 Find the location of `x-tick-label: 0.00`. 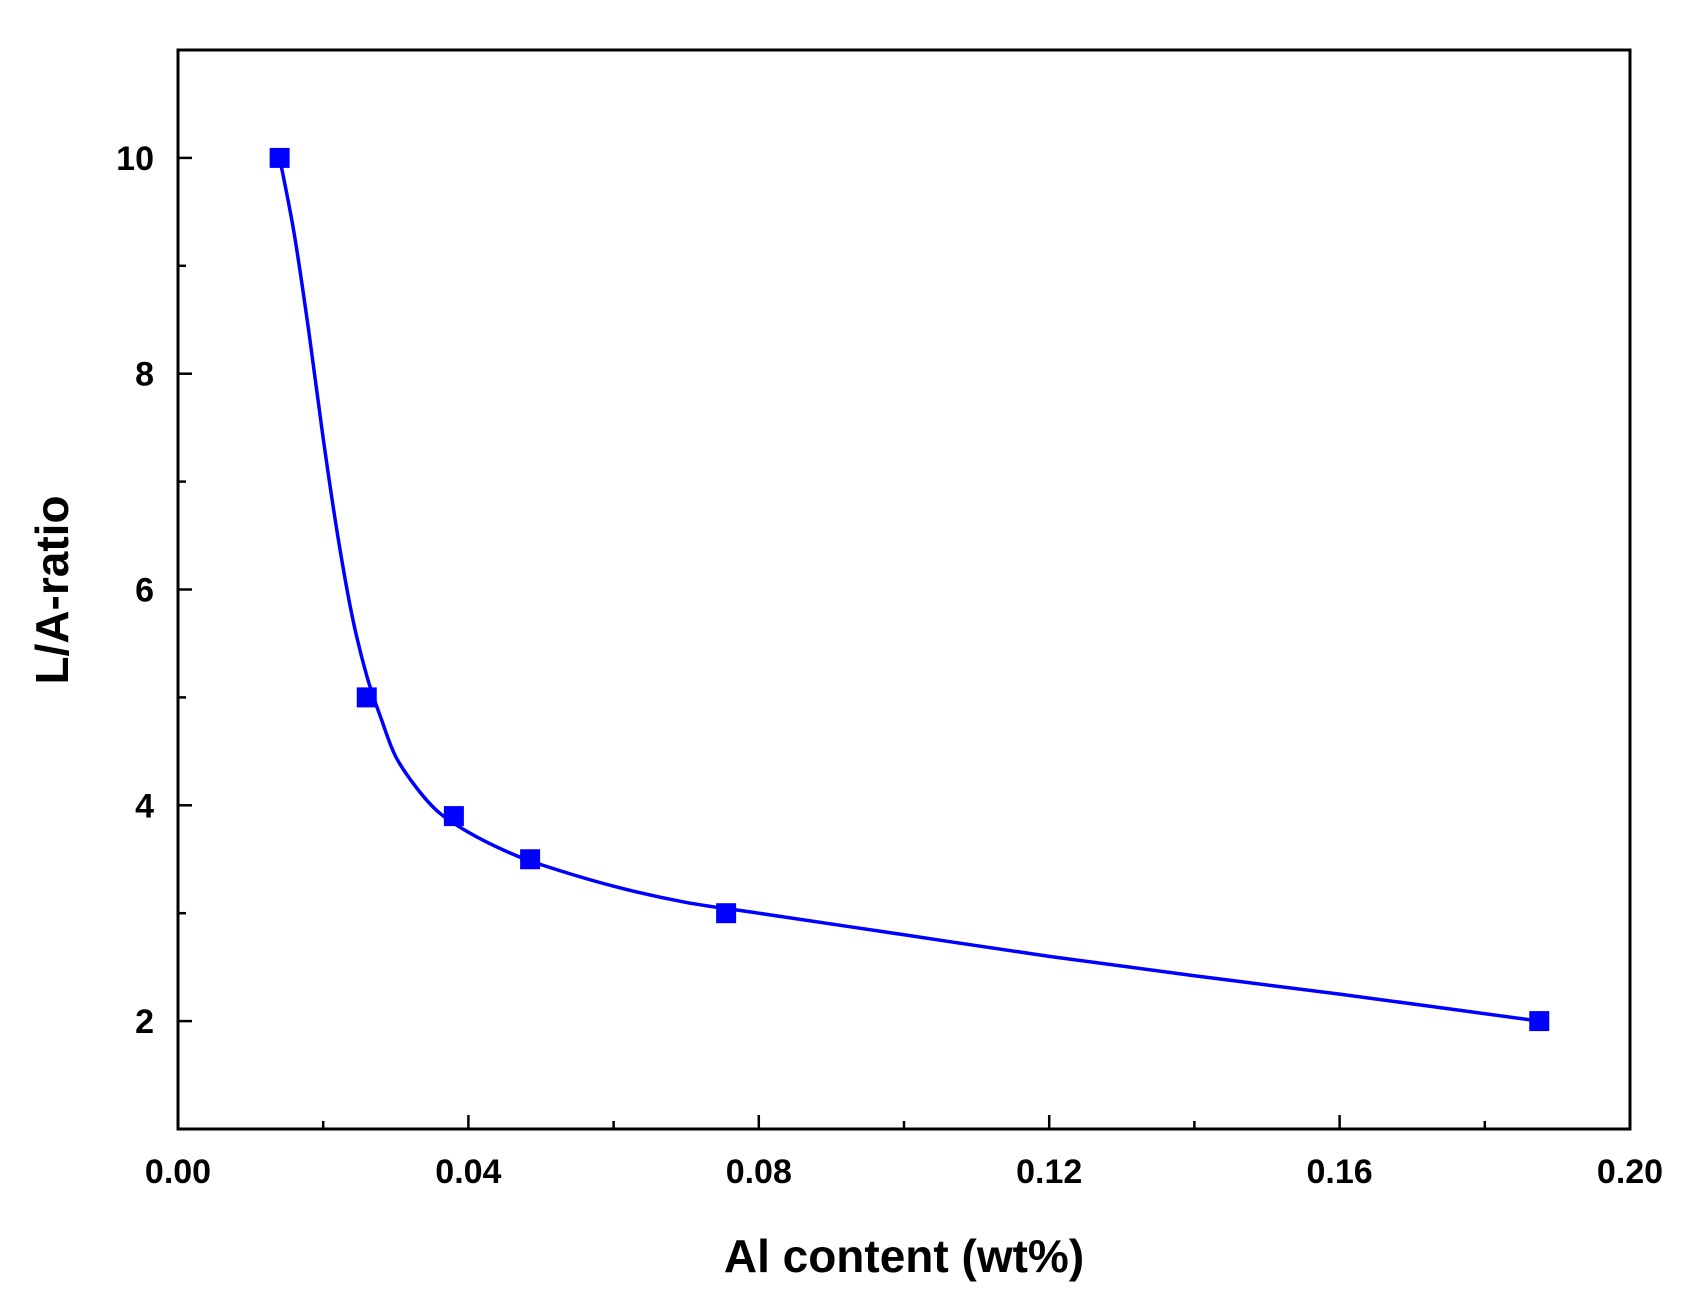

x-tick-label: 0.00 is located at coordinates (178, 1172).